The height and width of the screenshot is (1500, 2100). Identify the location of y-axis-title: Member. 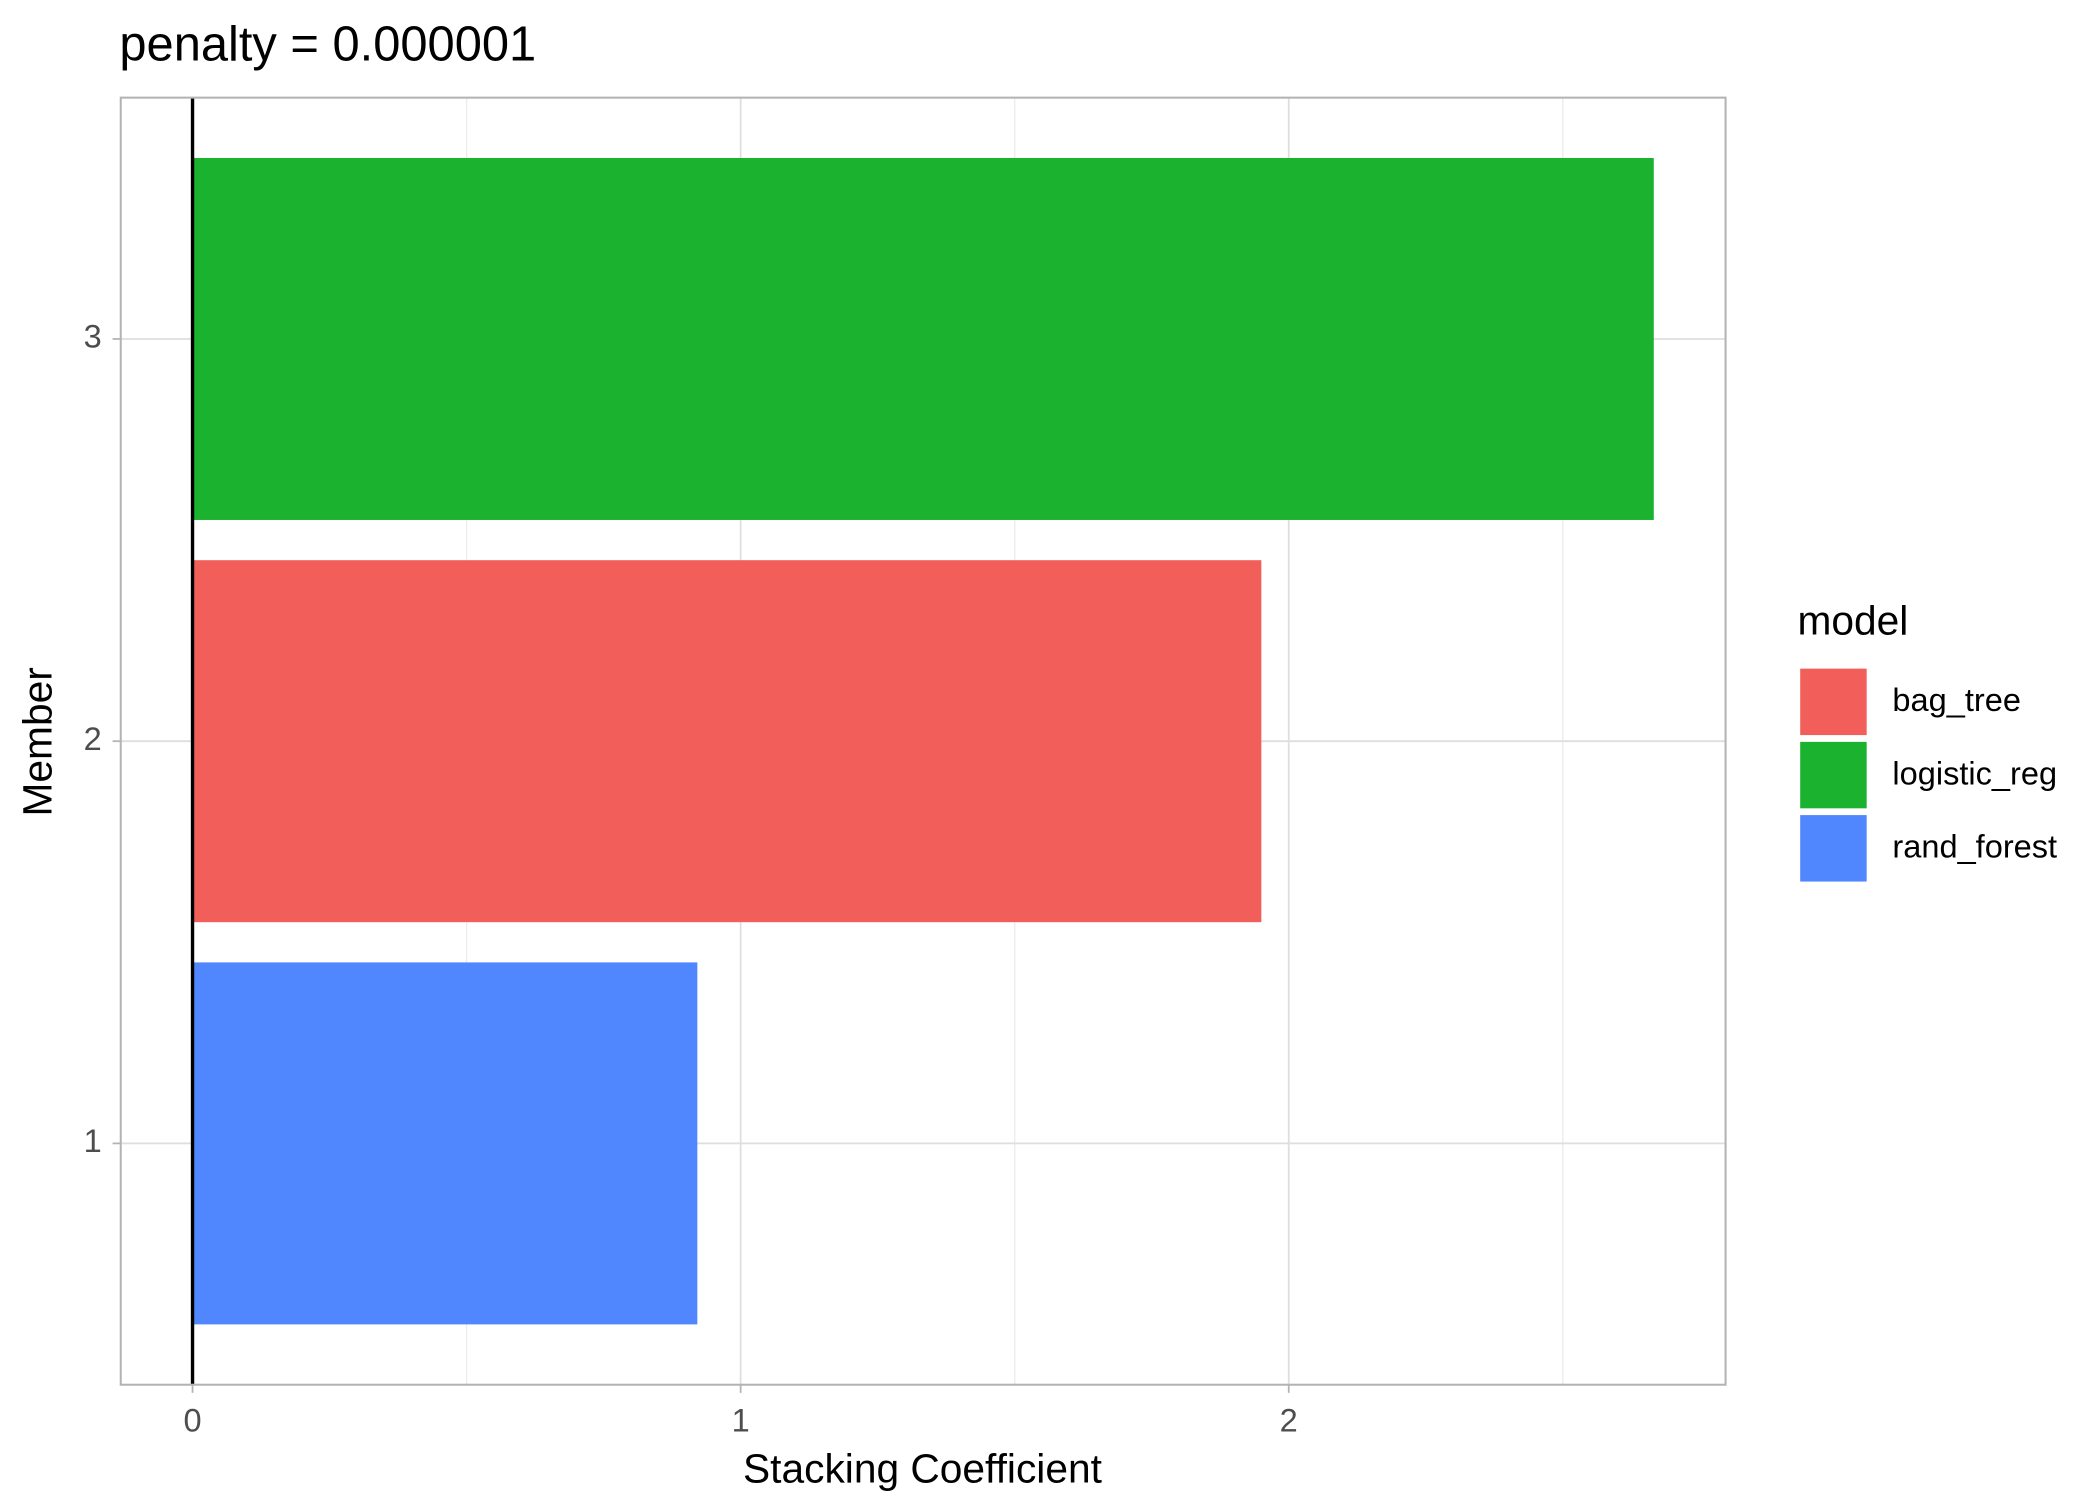
(37, 741).